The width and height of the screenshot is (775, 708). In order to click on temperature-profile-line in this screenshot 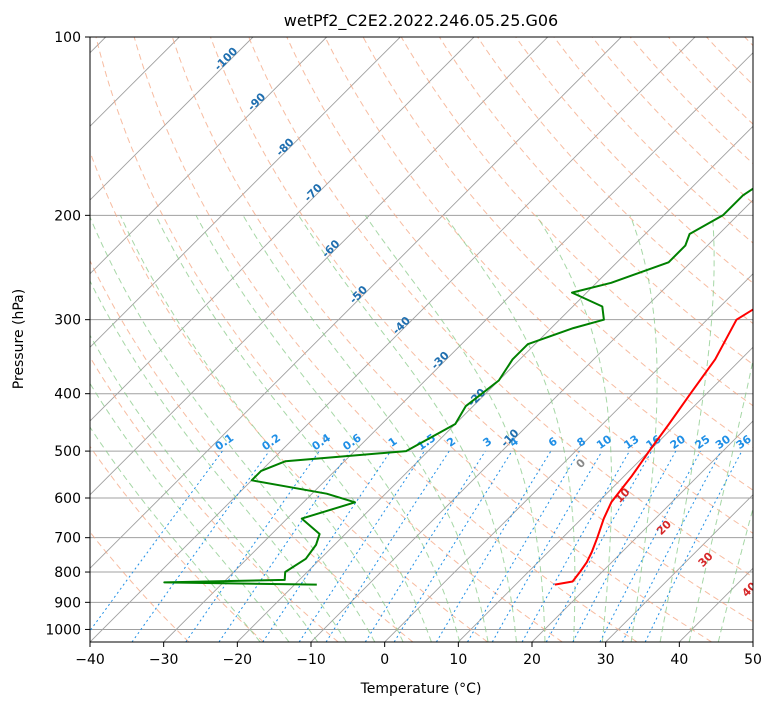, I will do `click(653, 447)`.